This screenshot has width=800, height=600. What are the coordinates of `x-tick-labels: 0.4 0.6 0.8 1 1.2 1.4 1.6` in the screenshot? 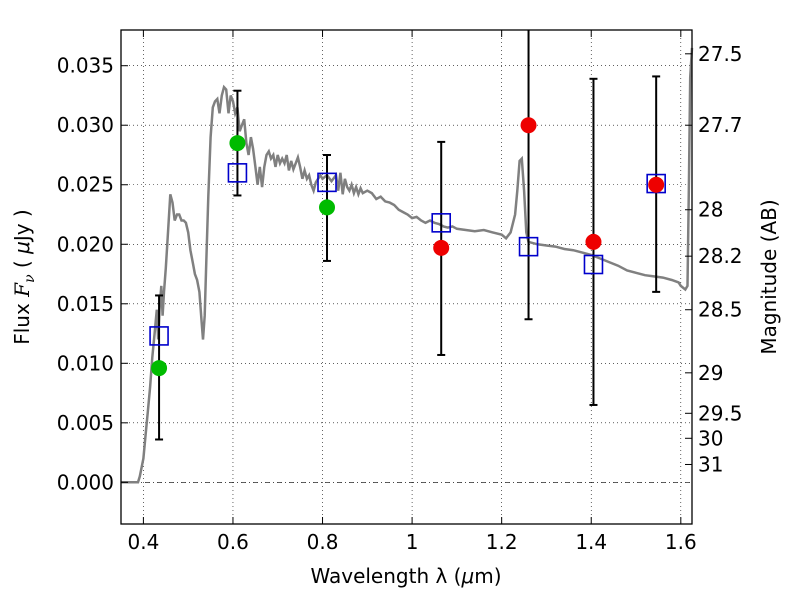 It's located at (411, 542).